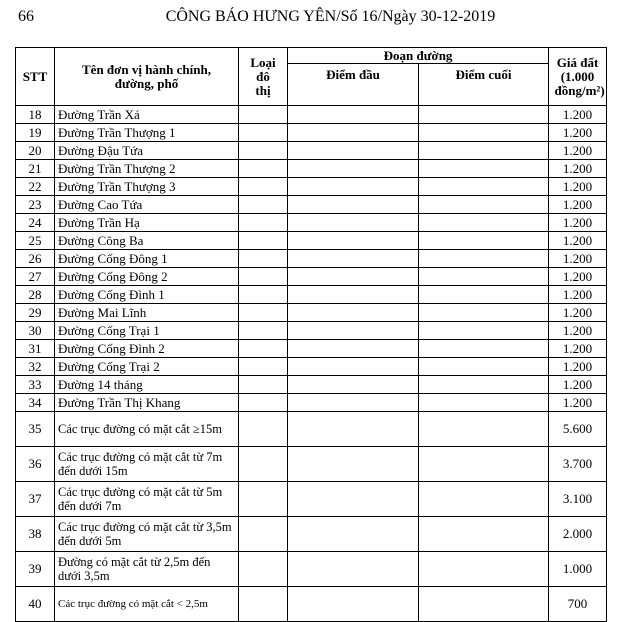 Image resolution: width=621 pixels, height=622 pixels. Describe the element at coordinates (146, 348) in the screenshot. I see `name-cell: Đường Cống Đình 2` at that location.